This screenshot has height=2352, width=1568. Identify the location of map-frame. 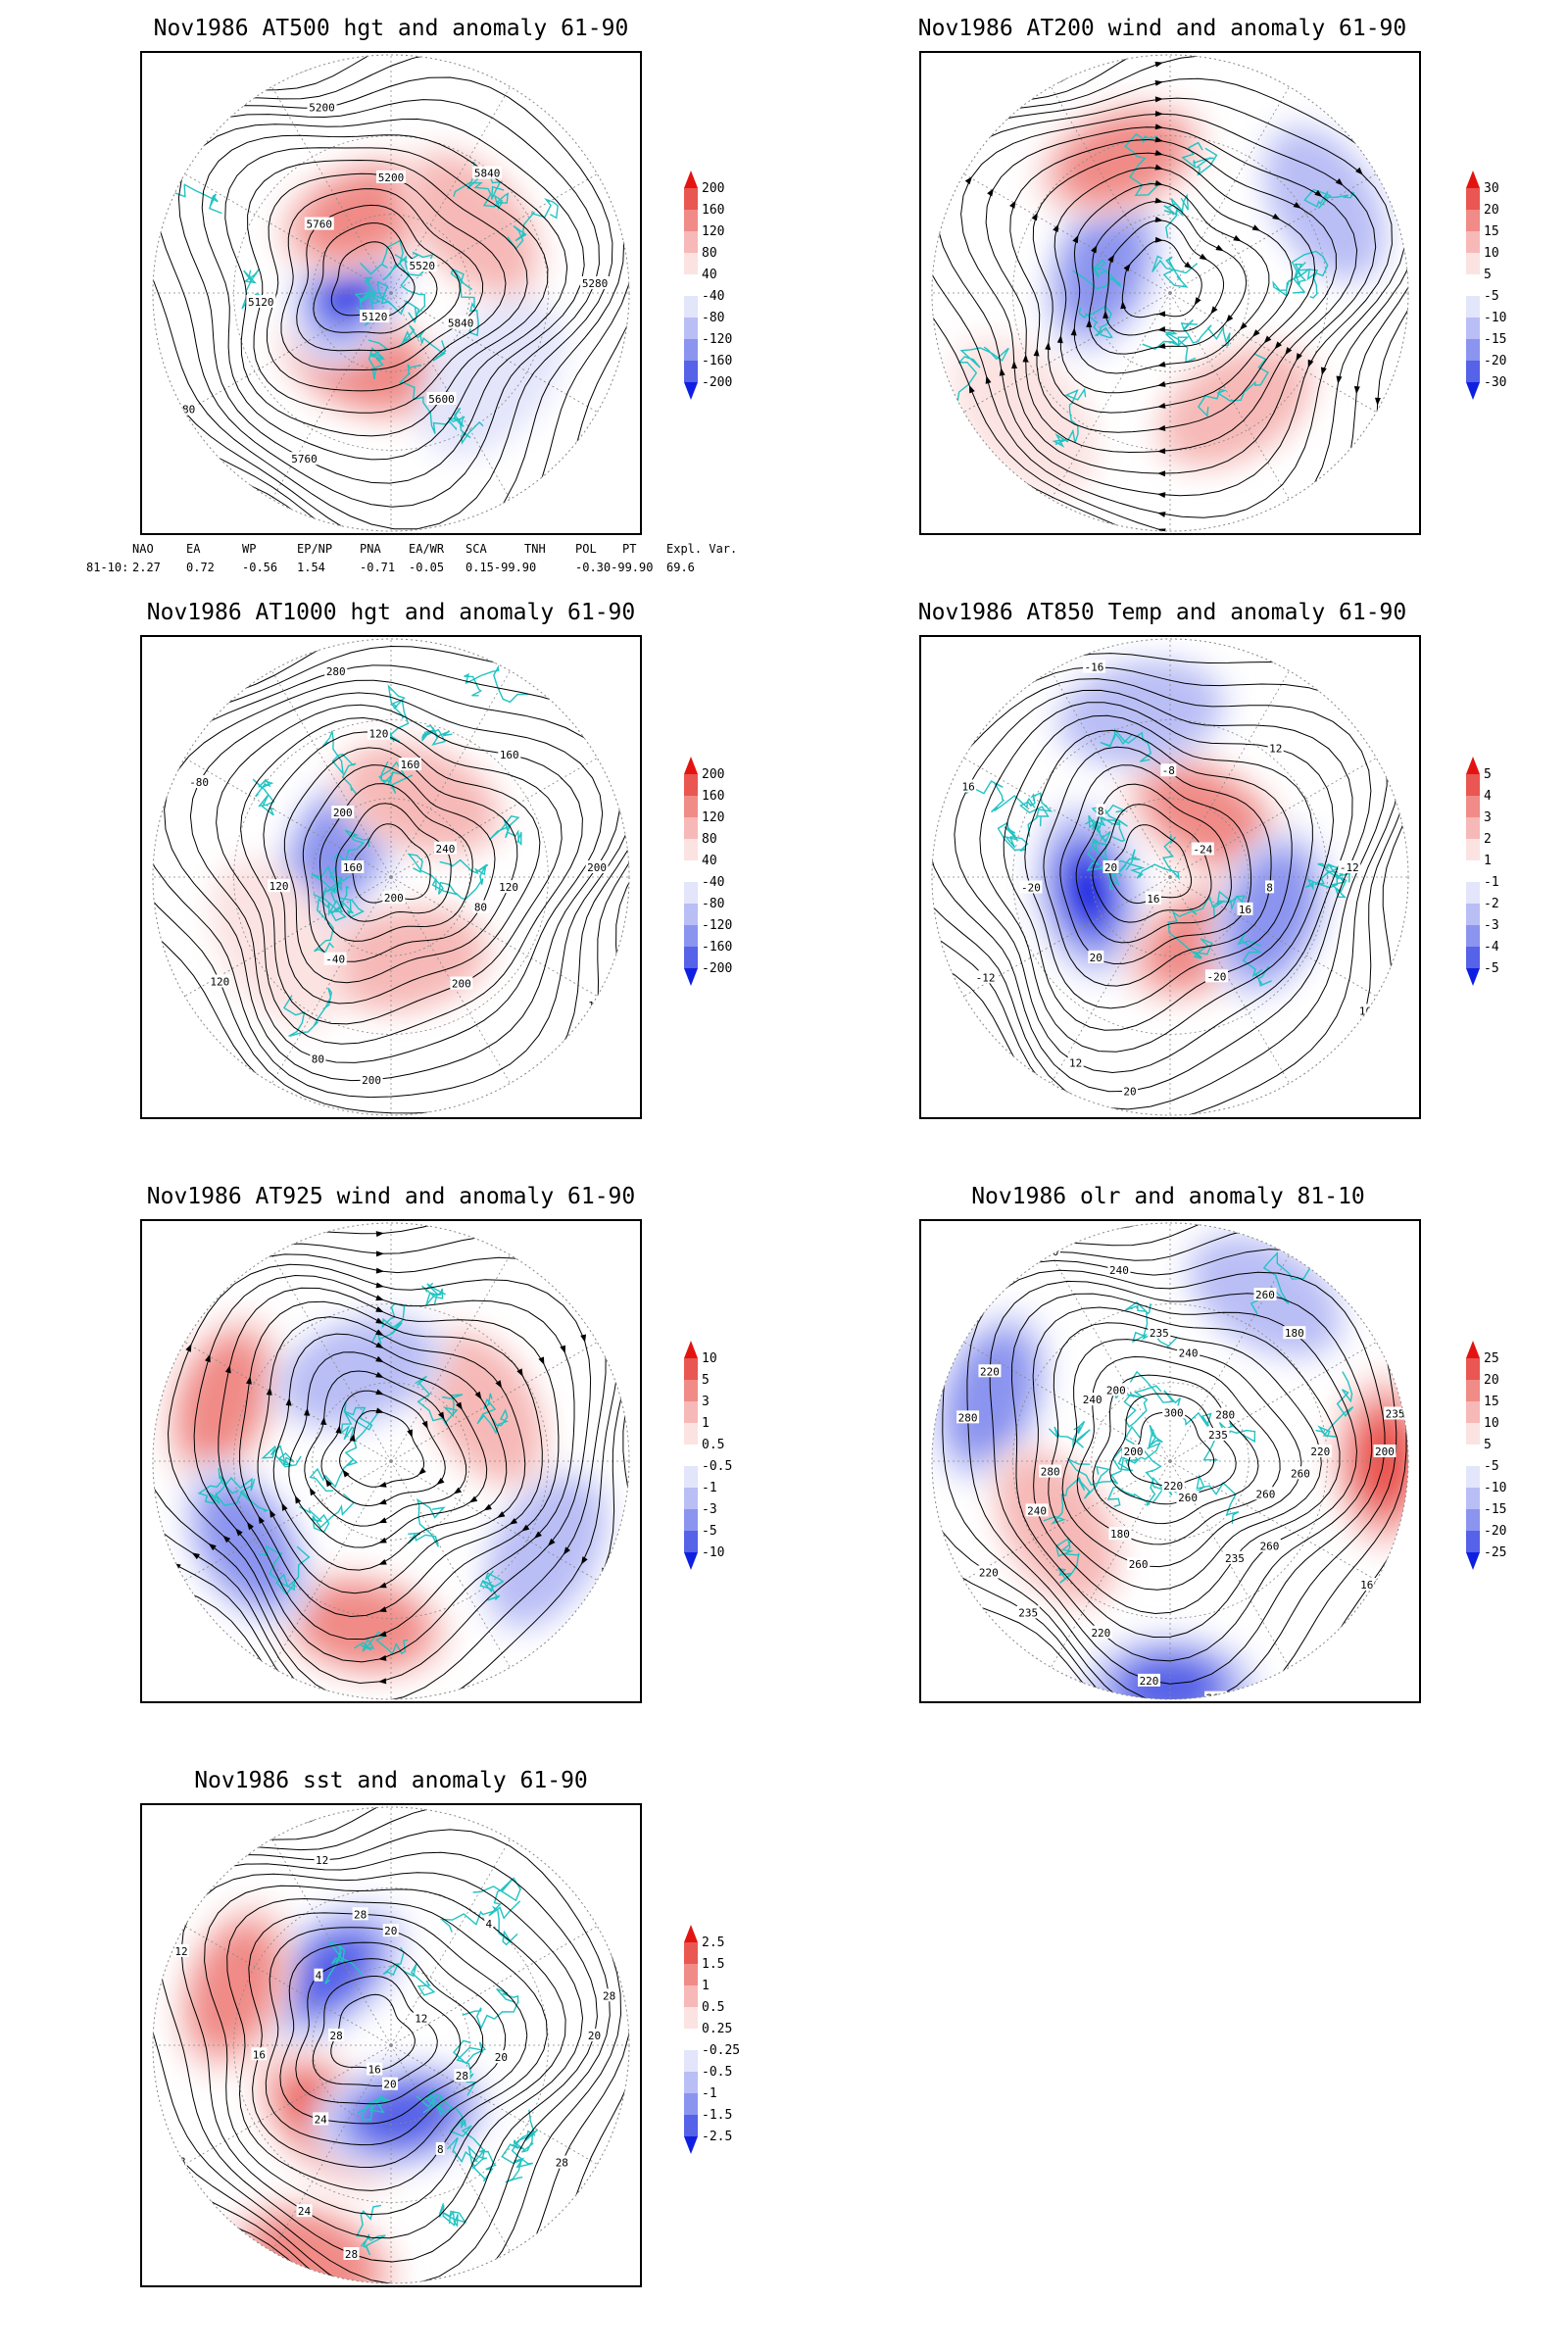
(1170, 293).